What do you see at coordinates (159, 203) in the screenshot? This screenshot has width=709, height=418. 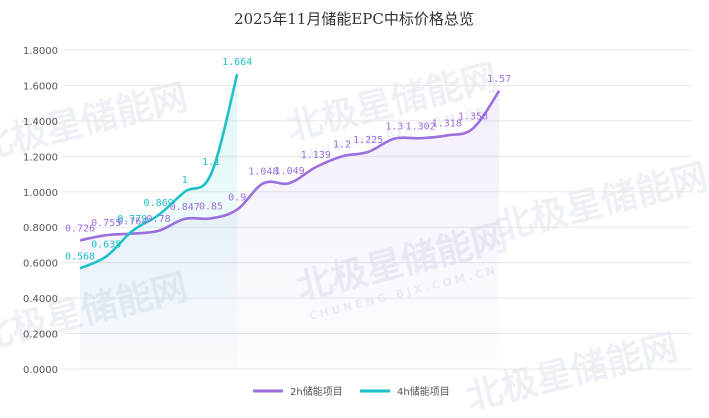 I see `data-label: 0.869` at bounding box center [159, 203].